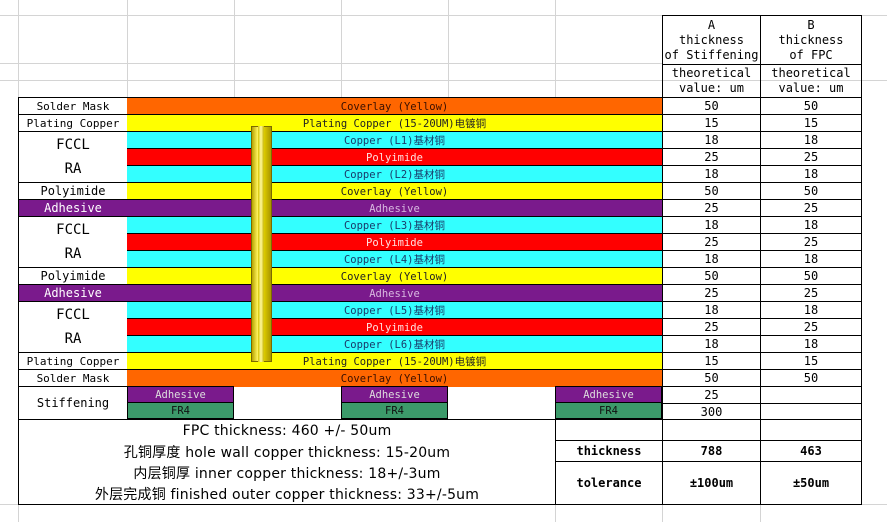  Describe the element at coordinates (73, 339) in the screenshot. I see `label-fccl-3-b: RA` at that location.